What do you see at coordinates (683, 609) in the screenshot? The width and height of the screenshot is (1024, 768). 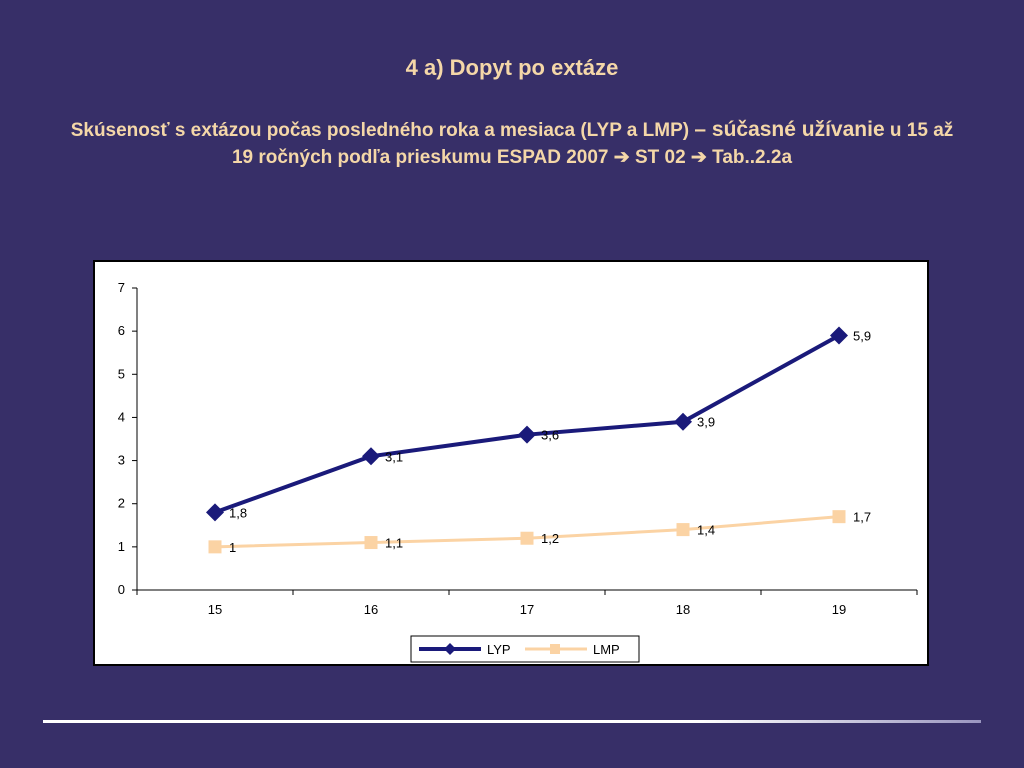 I see `x-tick-label: 18` at bounding box center [683, 609].